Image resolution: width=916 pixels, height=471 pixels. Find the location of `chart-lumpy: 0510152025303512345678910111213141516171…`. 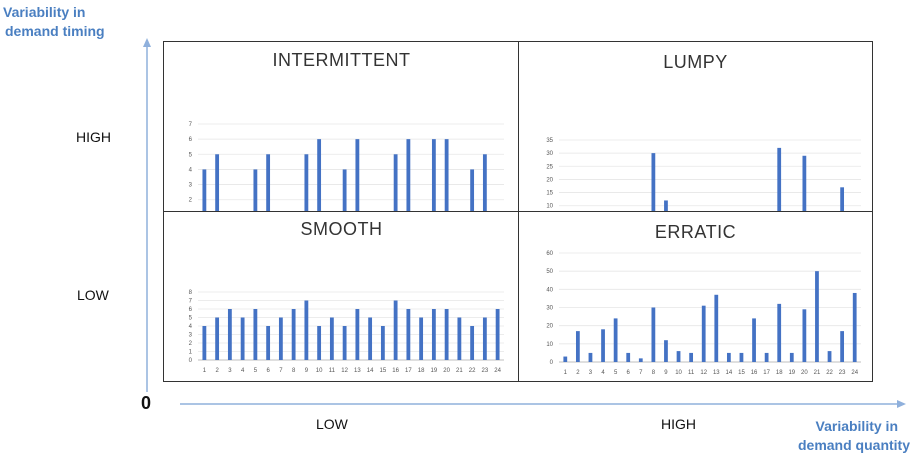

chart-lumpy: 0510152025303512345678910111213141516171… is located at coordinates (703, 175).